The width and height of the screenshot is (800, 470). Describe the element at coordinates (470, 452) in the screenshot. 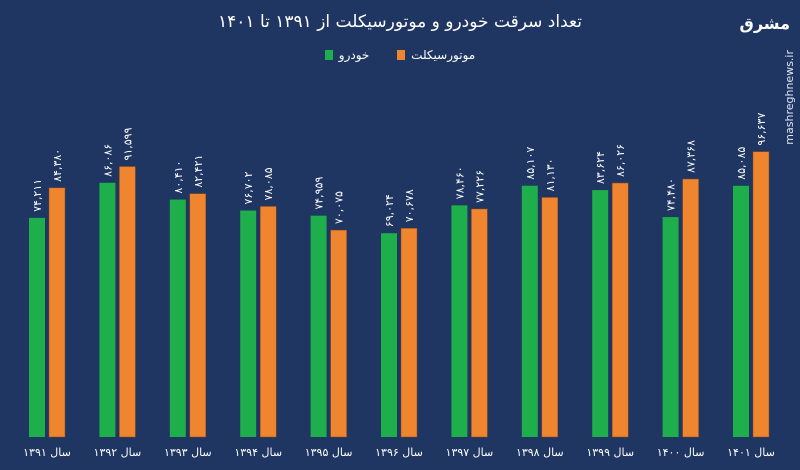

I see `category-label: سال ۱۳۹۷` at that location.